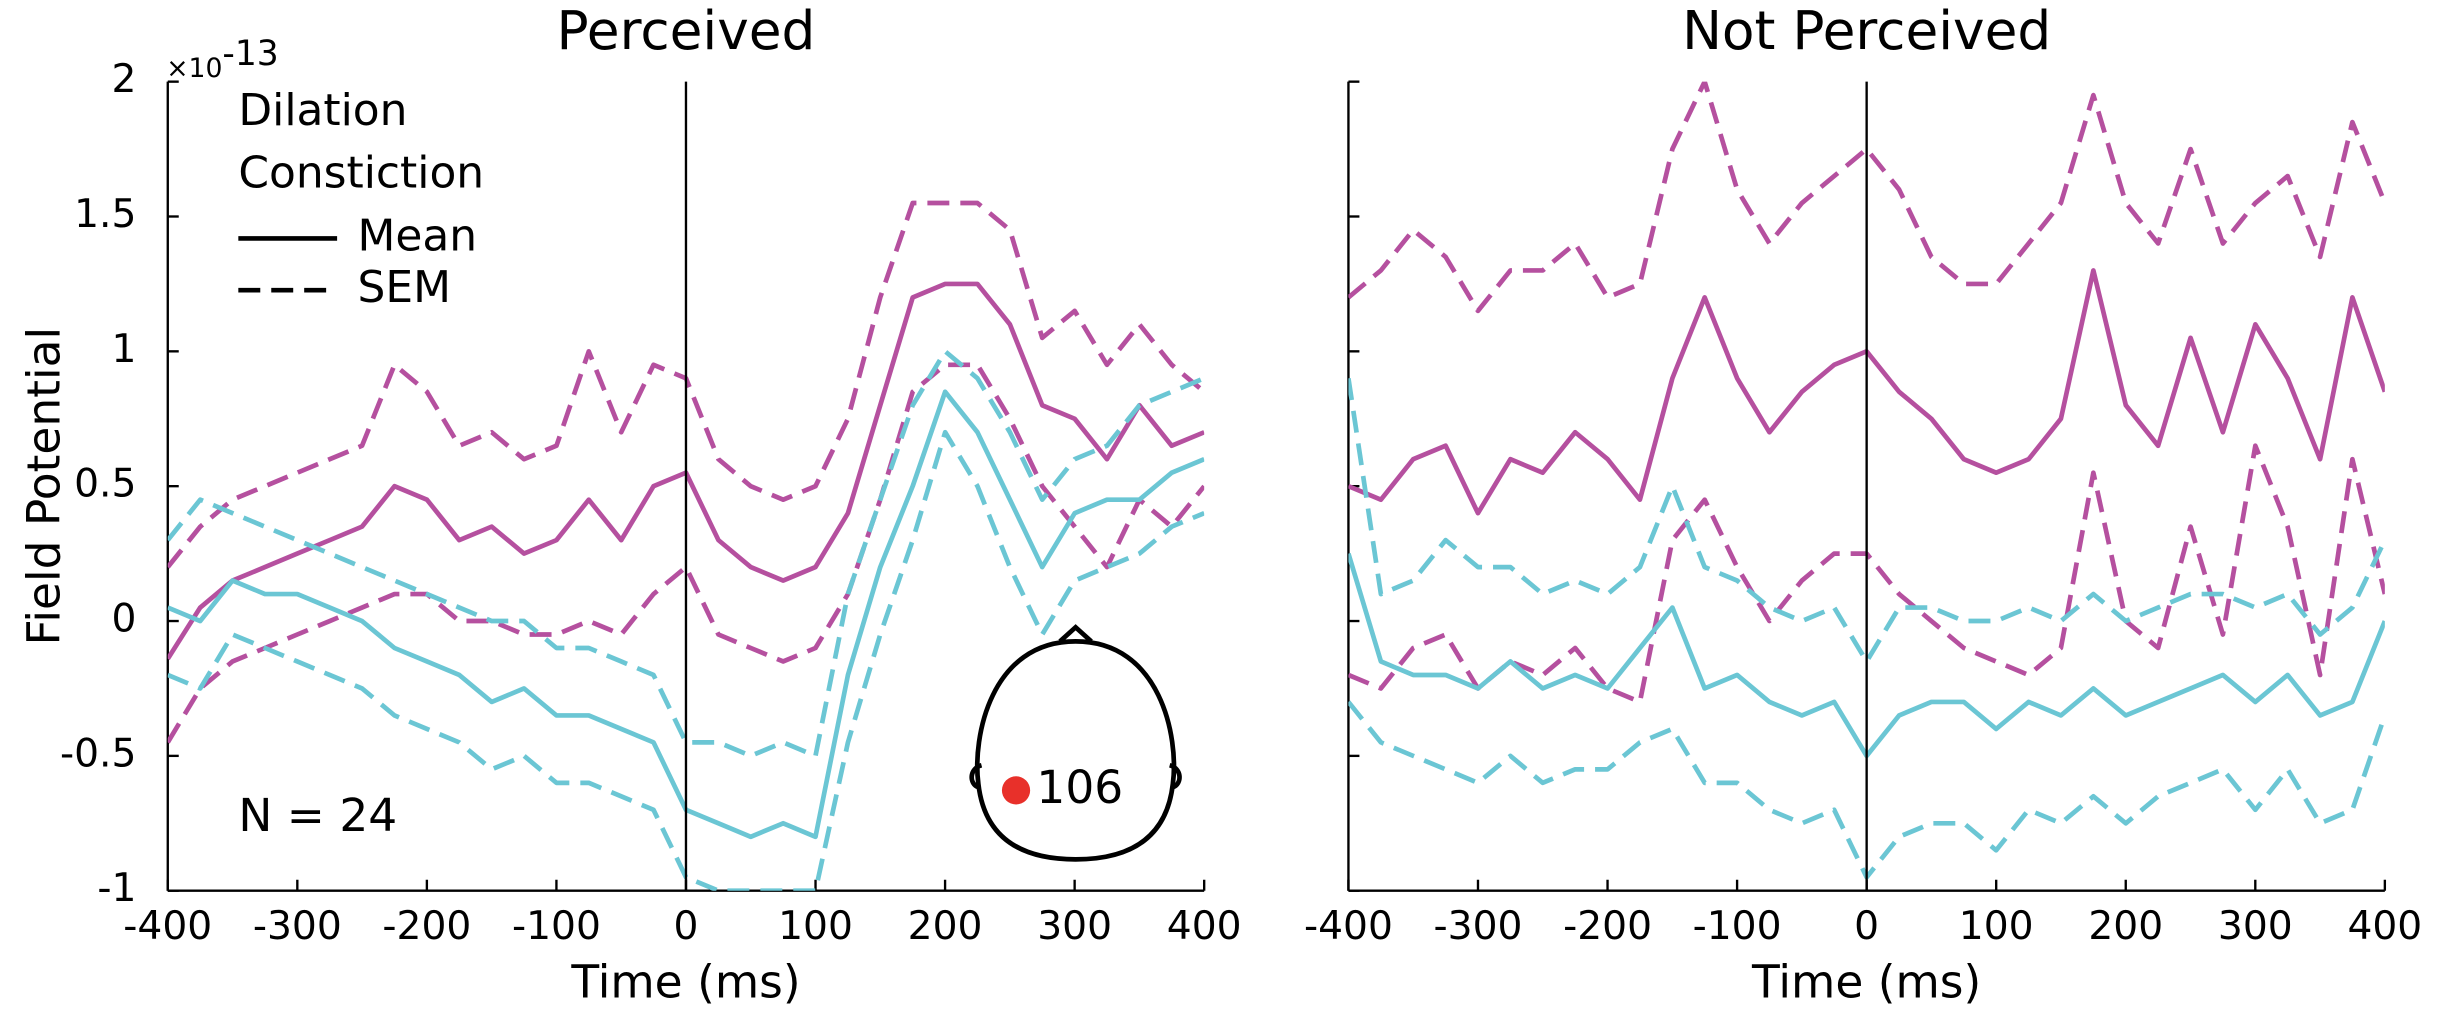 Image resolution: width=2446 pixels, height=1010 pixels. Describe the element at coordinates (44, 486) in the screenshot. I see `y-axis-label: Field Potential` at that location.